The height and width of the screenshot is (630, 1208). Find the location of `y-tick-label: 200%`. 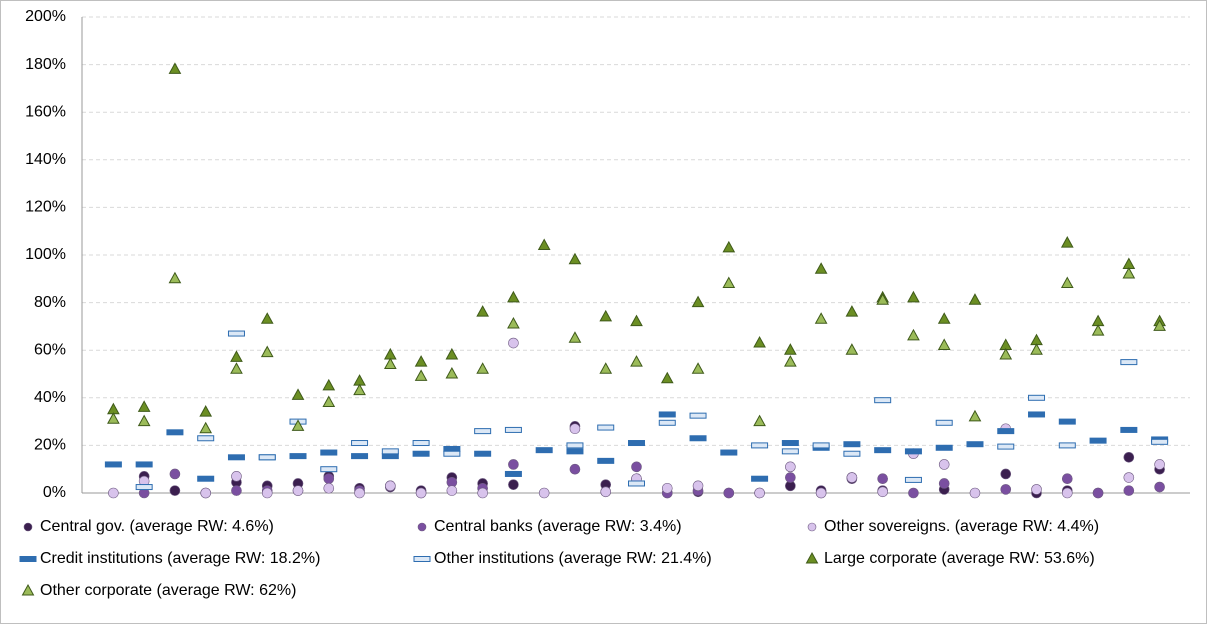

y-tick-label: 200% is located at coordinates (45, 16).